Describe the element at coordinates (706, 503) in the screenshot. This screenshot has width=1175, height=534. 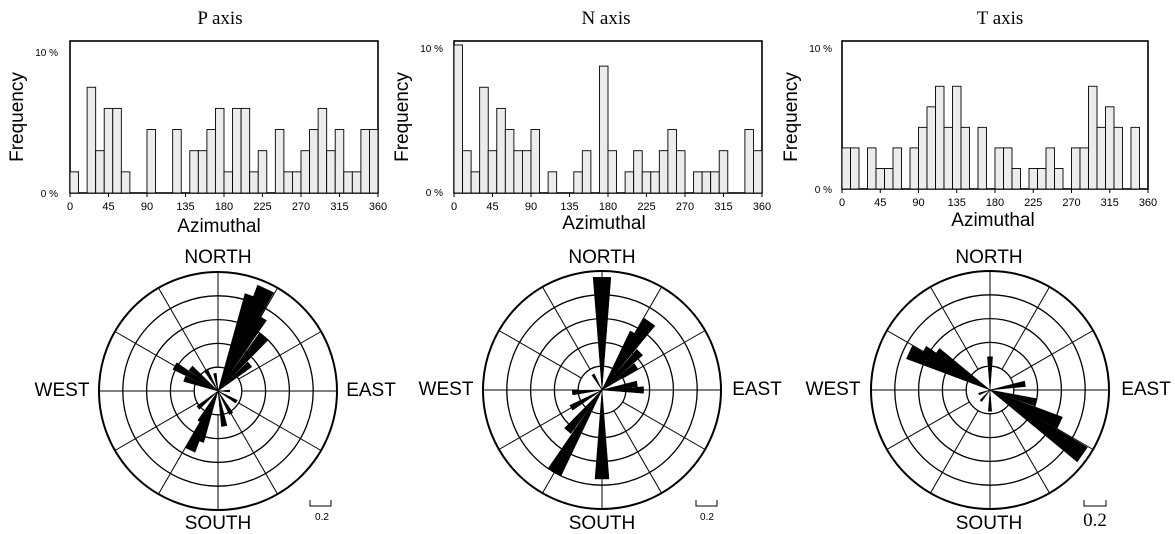
I see `scale-bar` at that location.